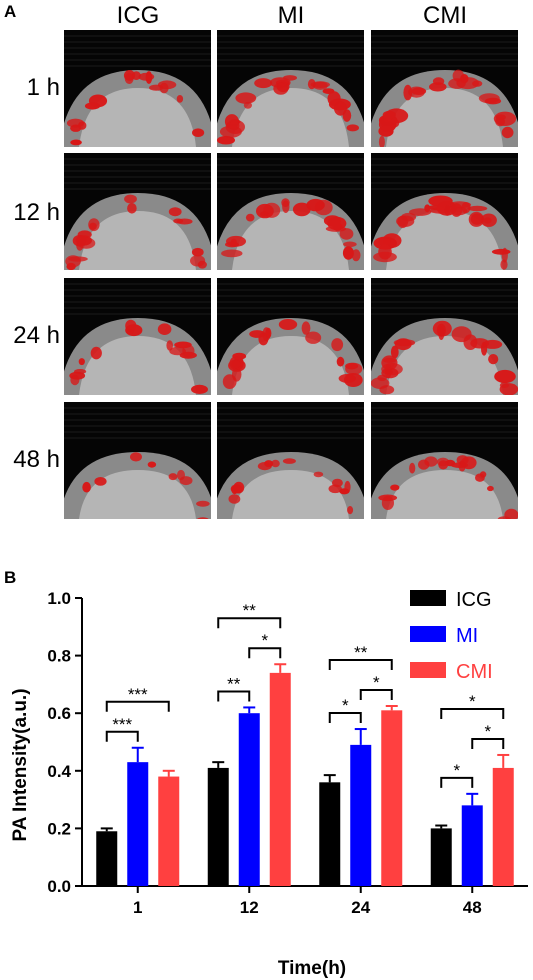  What do you see at coordinates (474, 600) in the screenshot?
I see `legend-label-icg: ICG` at bounding box center [474, 600].